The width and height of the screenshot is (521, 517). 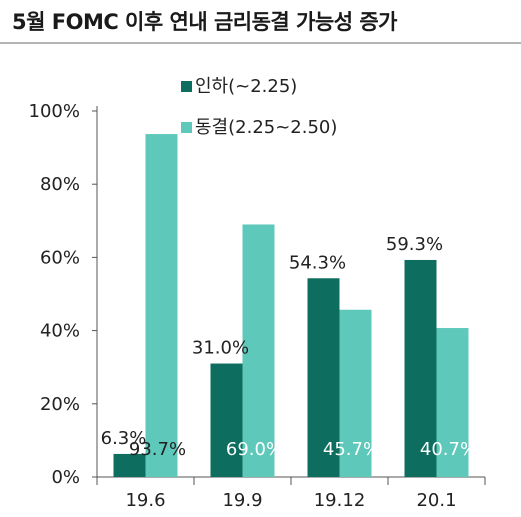 What do you see at coordinates (414, 244) in the screenshot?
I see `data-label-series-1: 59.3%` at bounding box center [414, 244].